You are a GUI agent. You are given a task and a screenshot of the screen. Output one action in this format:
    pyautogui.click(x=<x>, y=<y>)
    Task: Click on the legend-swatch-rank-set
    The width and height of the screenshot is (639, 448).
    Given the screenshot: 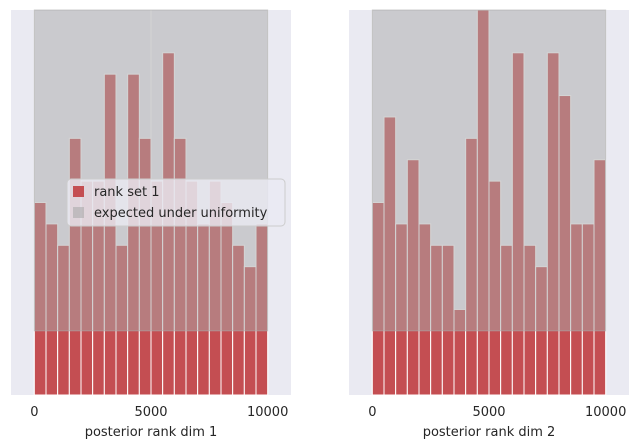 What is the action you would take?
    pyautogui.click(x=78, y=191)
    